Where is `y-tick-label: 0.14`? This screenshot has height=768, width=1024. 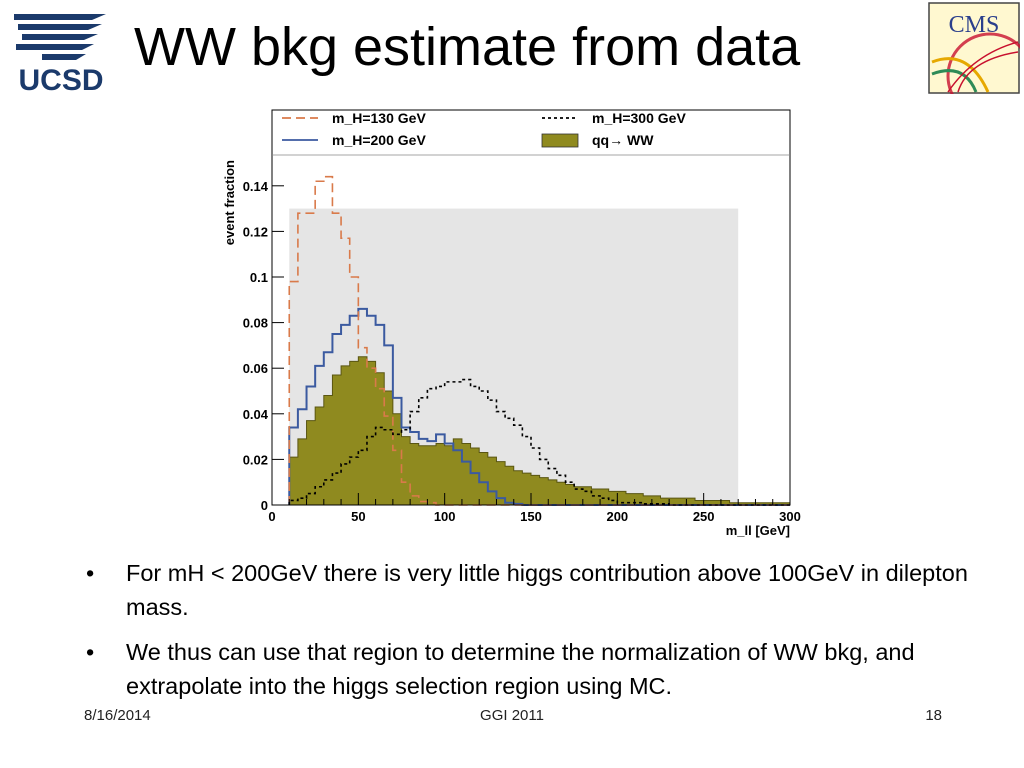
y-tick-label: 0.14 is located at coordinates (256, 186).